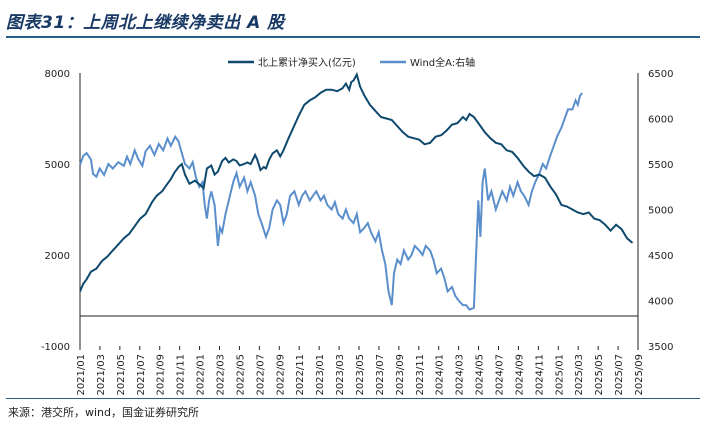 This screenshot has height=434, width=706. What do you see at coordinates (121, 375) in the screenshot?
I see `x-tick-label: 2021/05` at bounding box center [121, 375].